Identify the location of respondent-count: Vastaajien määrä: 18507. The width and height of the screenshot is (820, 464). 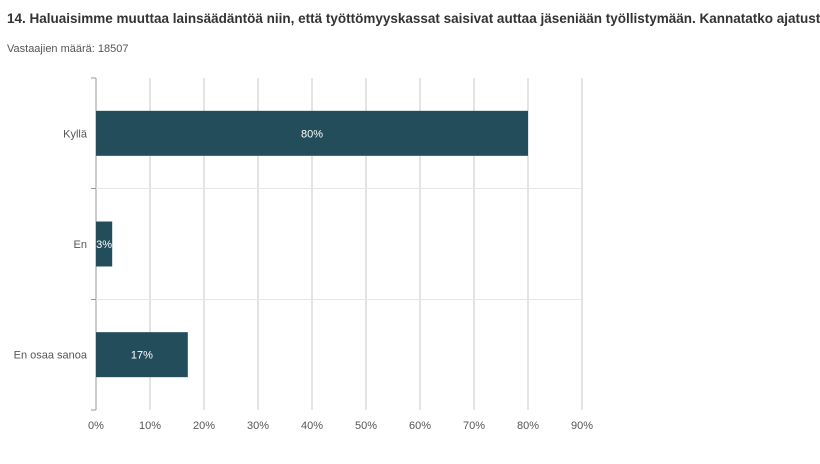
(68, 49).